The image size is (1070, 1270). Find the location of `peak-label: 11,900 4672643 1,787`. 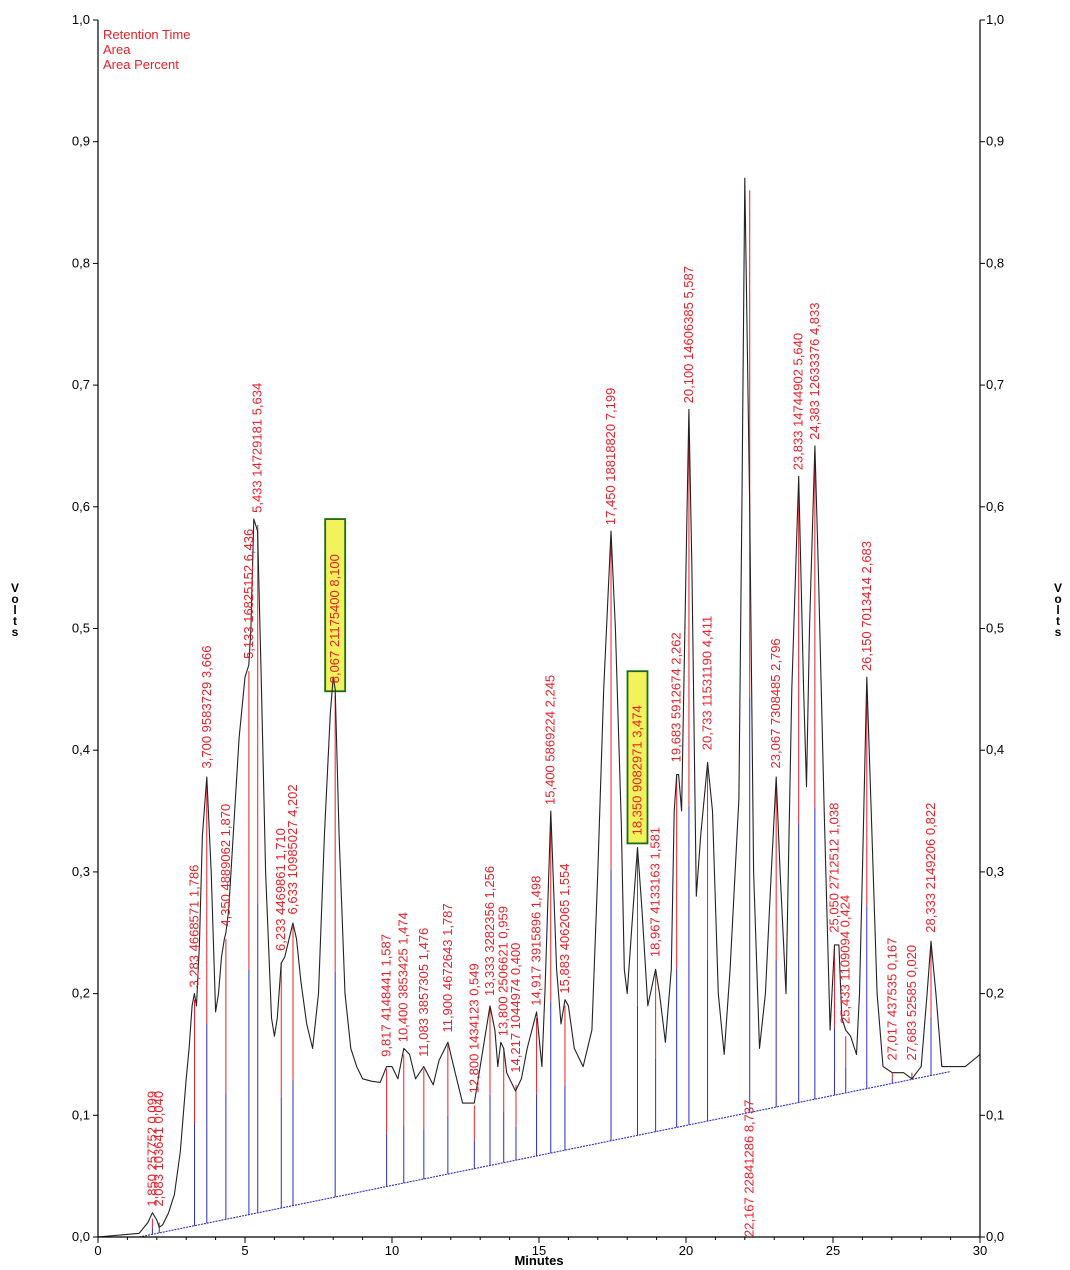

peak-label: 11,900 4672643 1,787 is located at coordinates (447, 967).